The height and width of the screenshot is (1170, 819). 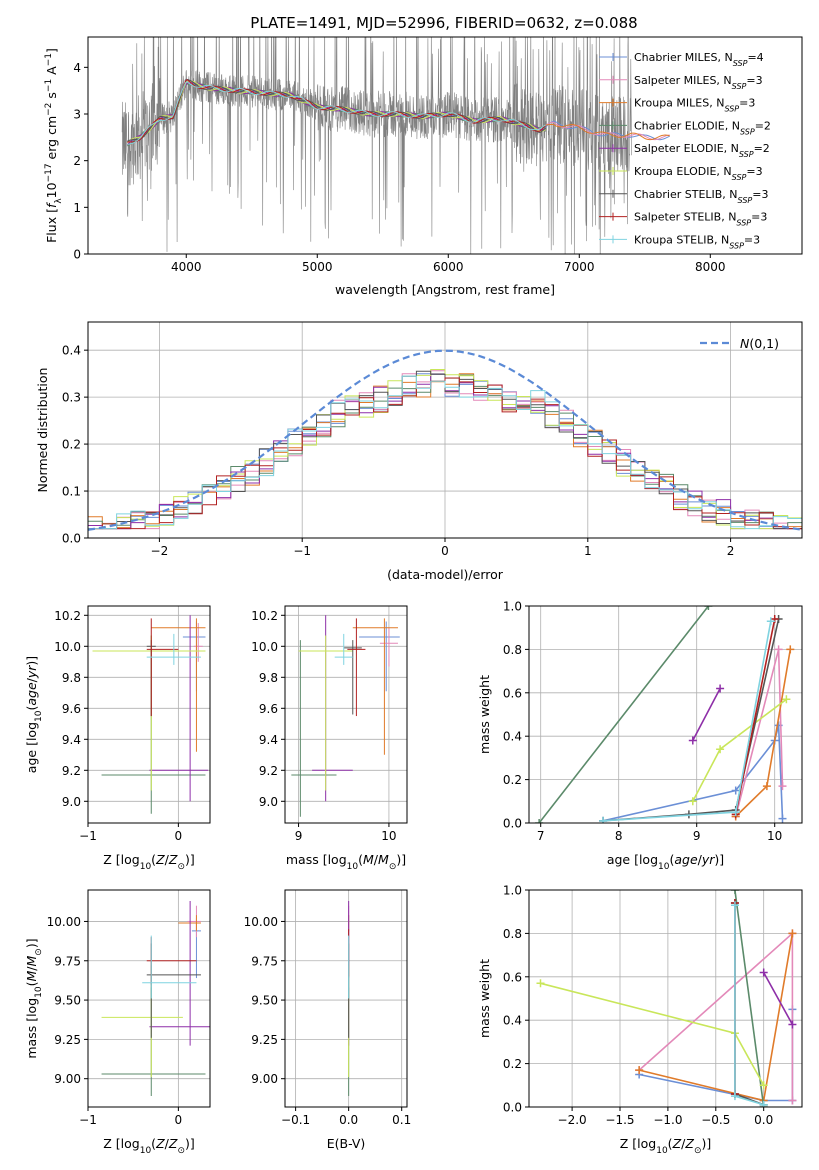 I want to click on normal-distribution-curve, so click(x=445, y=440).